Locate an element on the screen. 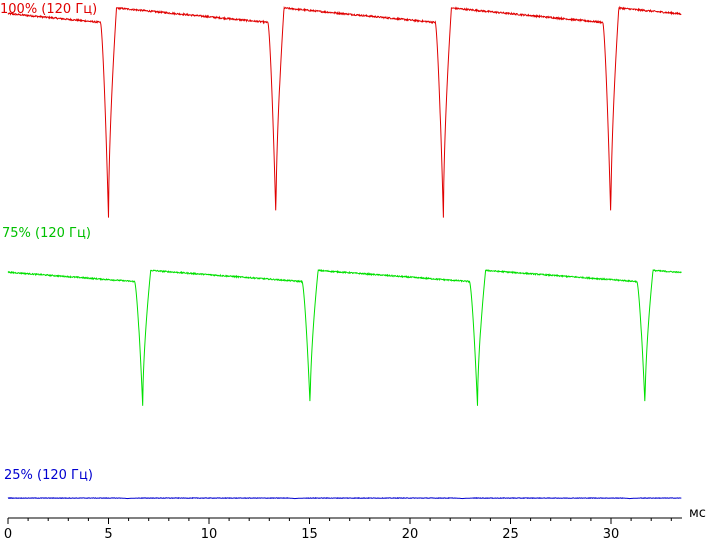 Image resolution: width=708 pixels, height=539 pixels. x-axis-unit-label: мс is located at coordinates (697, 513).